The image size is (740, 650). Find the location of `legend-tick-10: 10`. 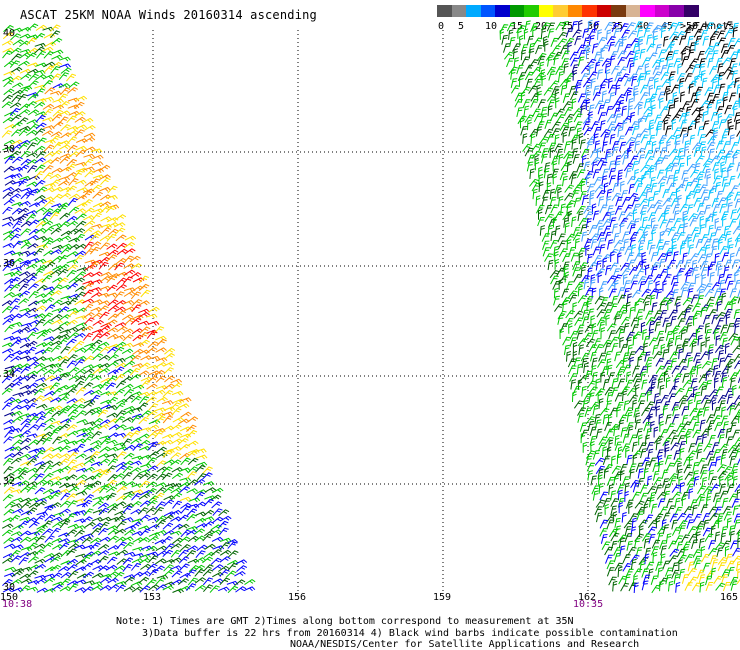

legend-tick-10: 10 is located at coordinates (491, 26).